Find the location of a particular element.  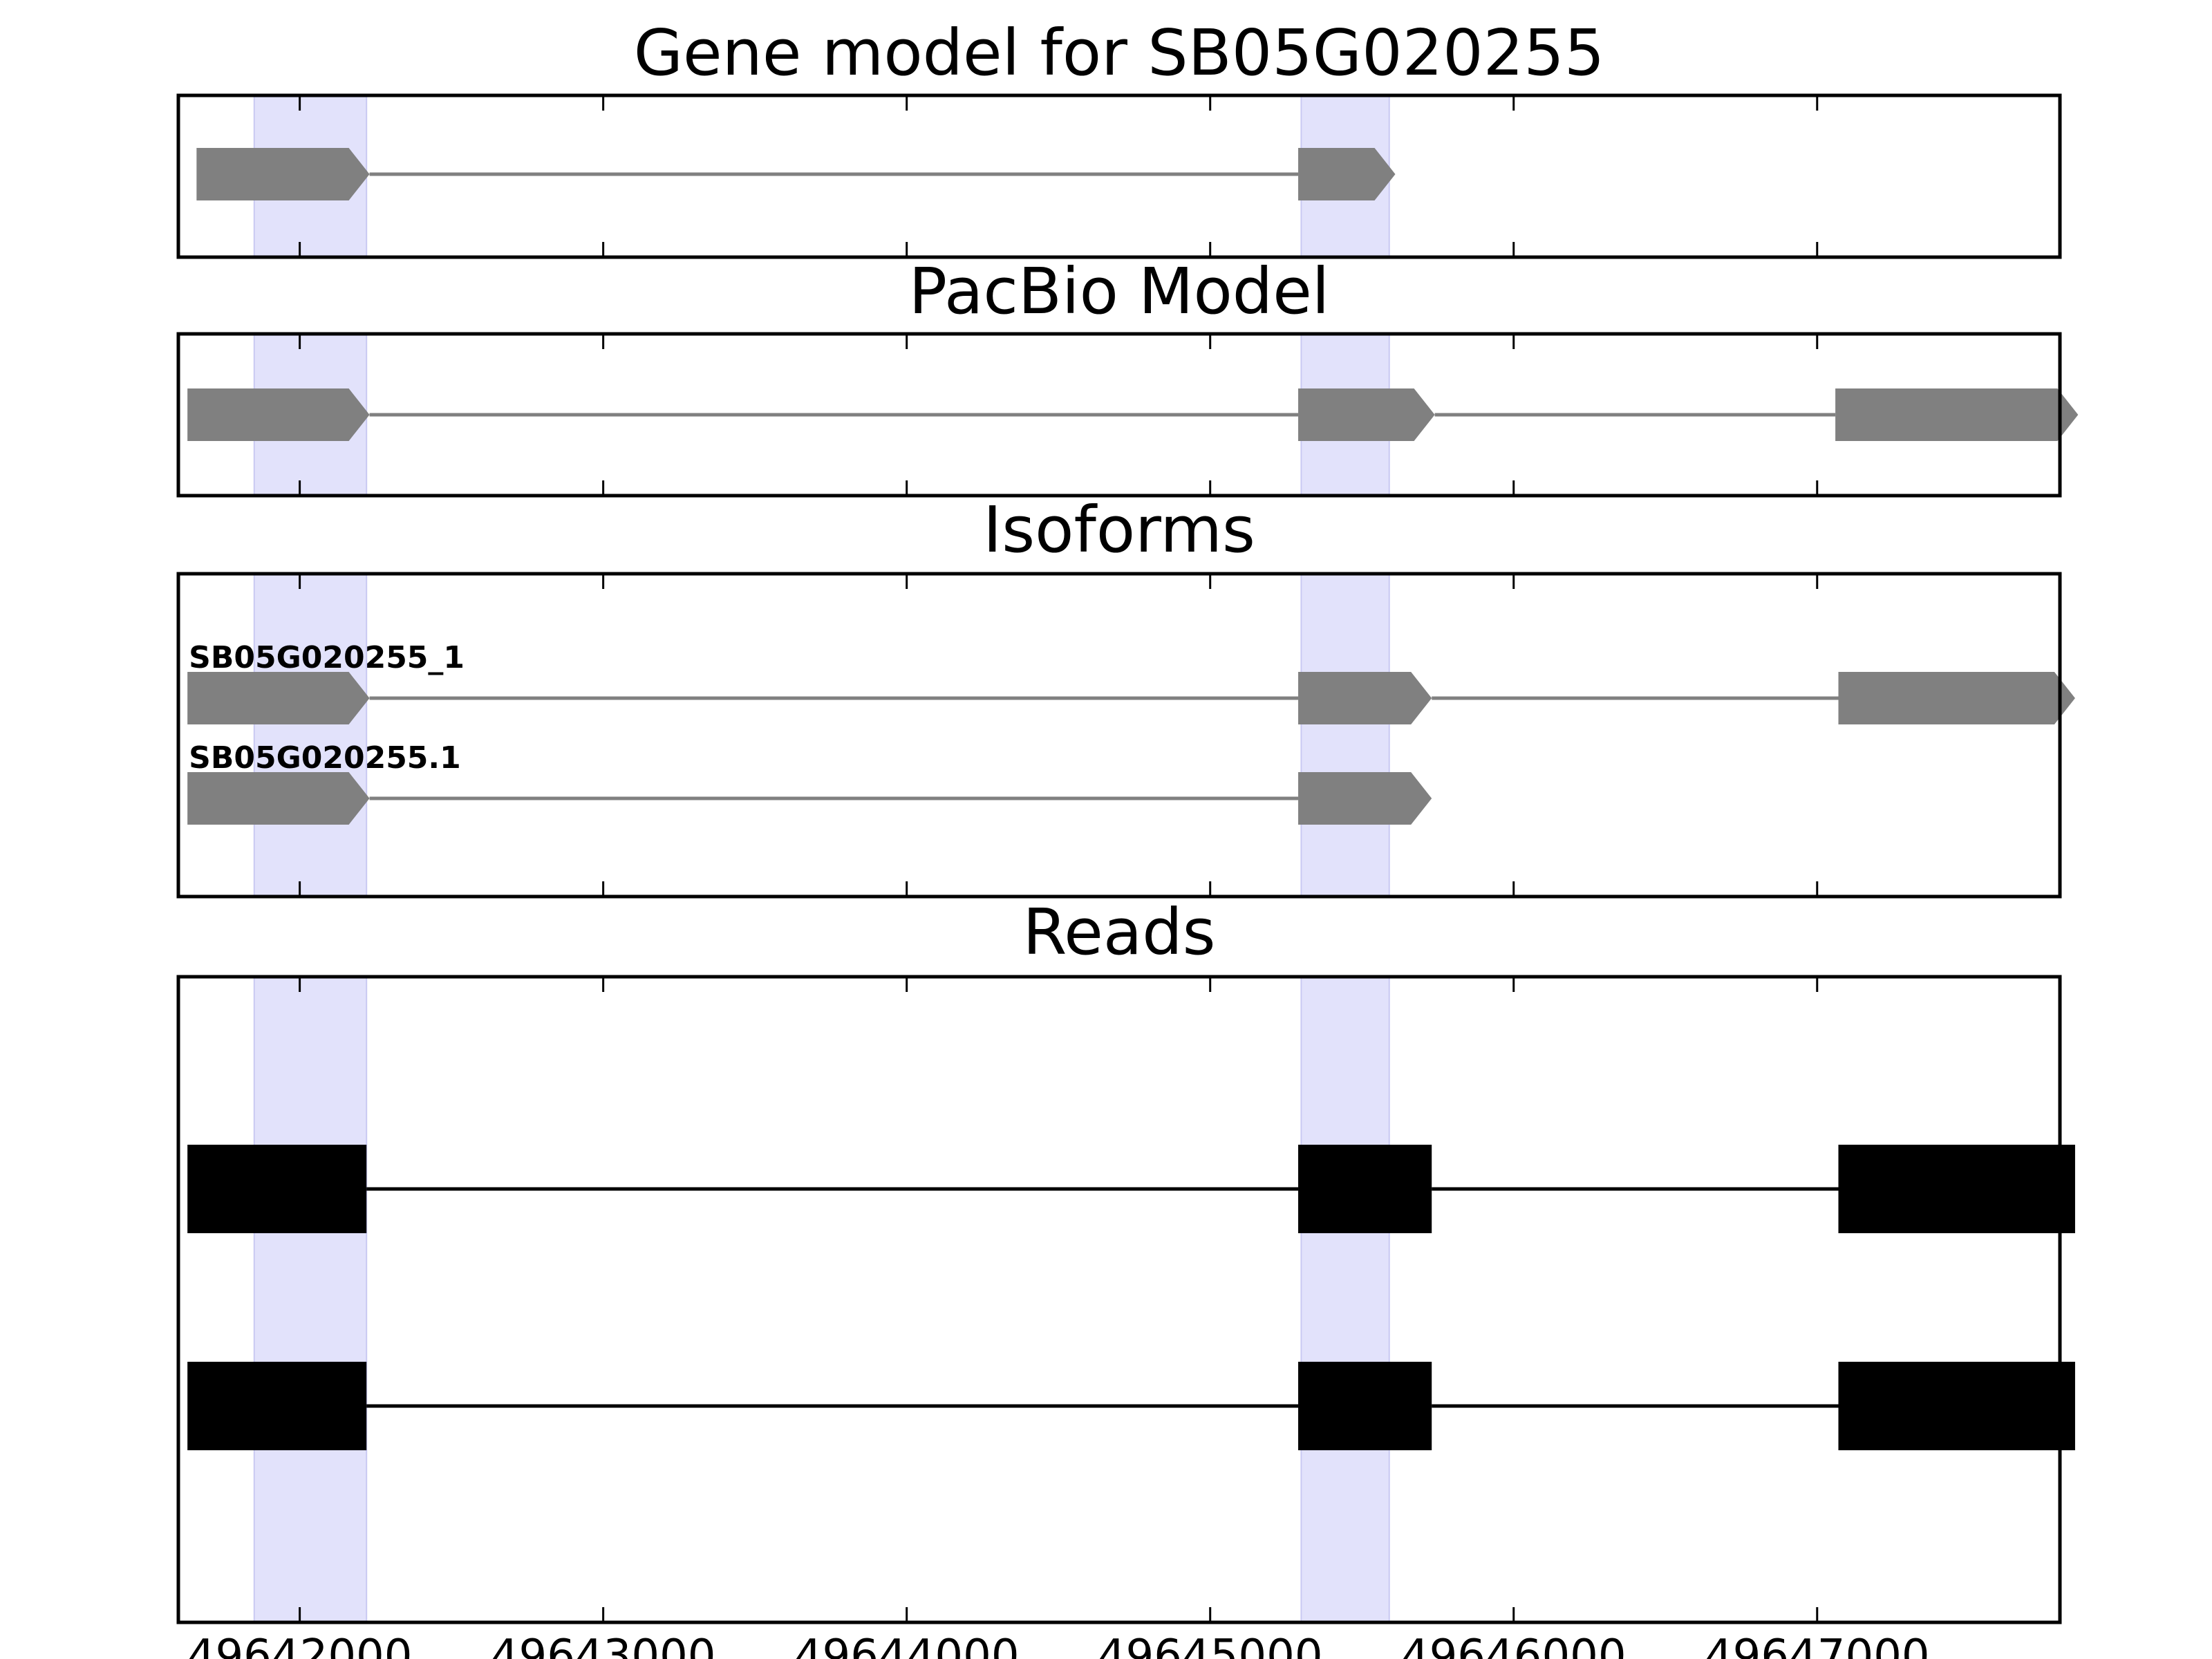

panel-title: Isoforms is located at coordinates (1119, 530).